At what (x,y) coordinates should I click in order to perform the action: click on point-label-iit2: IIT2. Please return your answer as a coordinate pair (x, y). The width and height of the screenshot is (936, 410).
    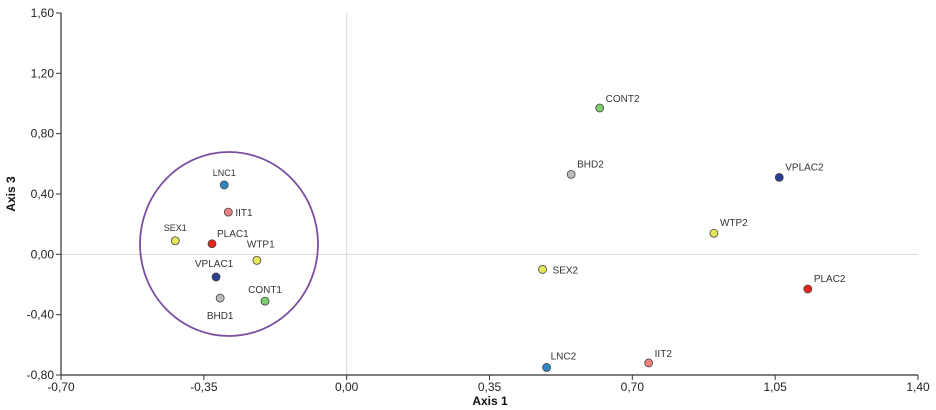
    Looking at the image, I should click on (664, 354).